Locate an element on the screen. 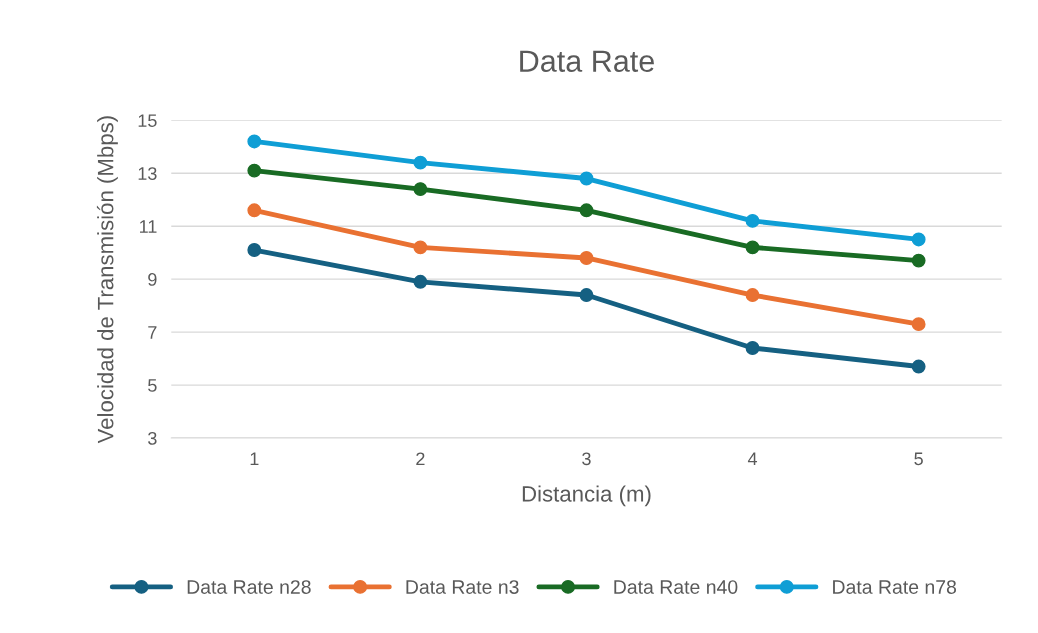 This screenshot has width=1038, height=633. x-tick-label: 3 is located at coordinates (586, 459).